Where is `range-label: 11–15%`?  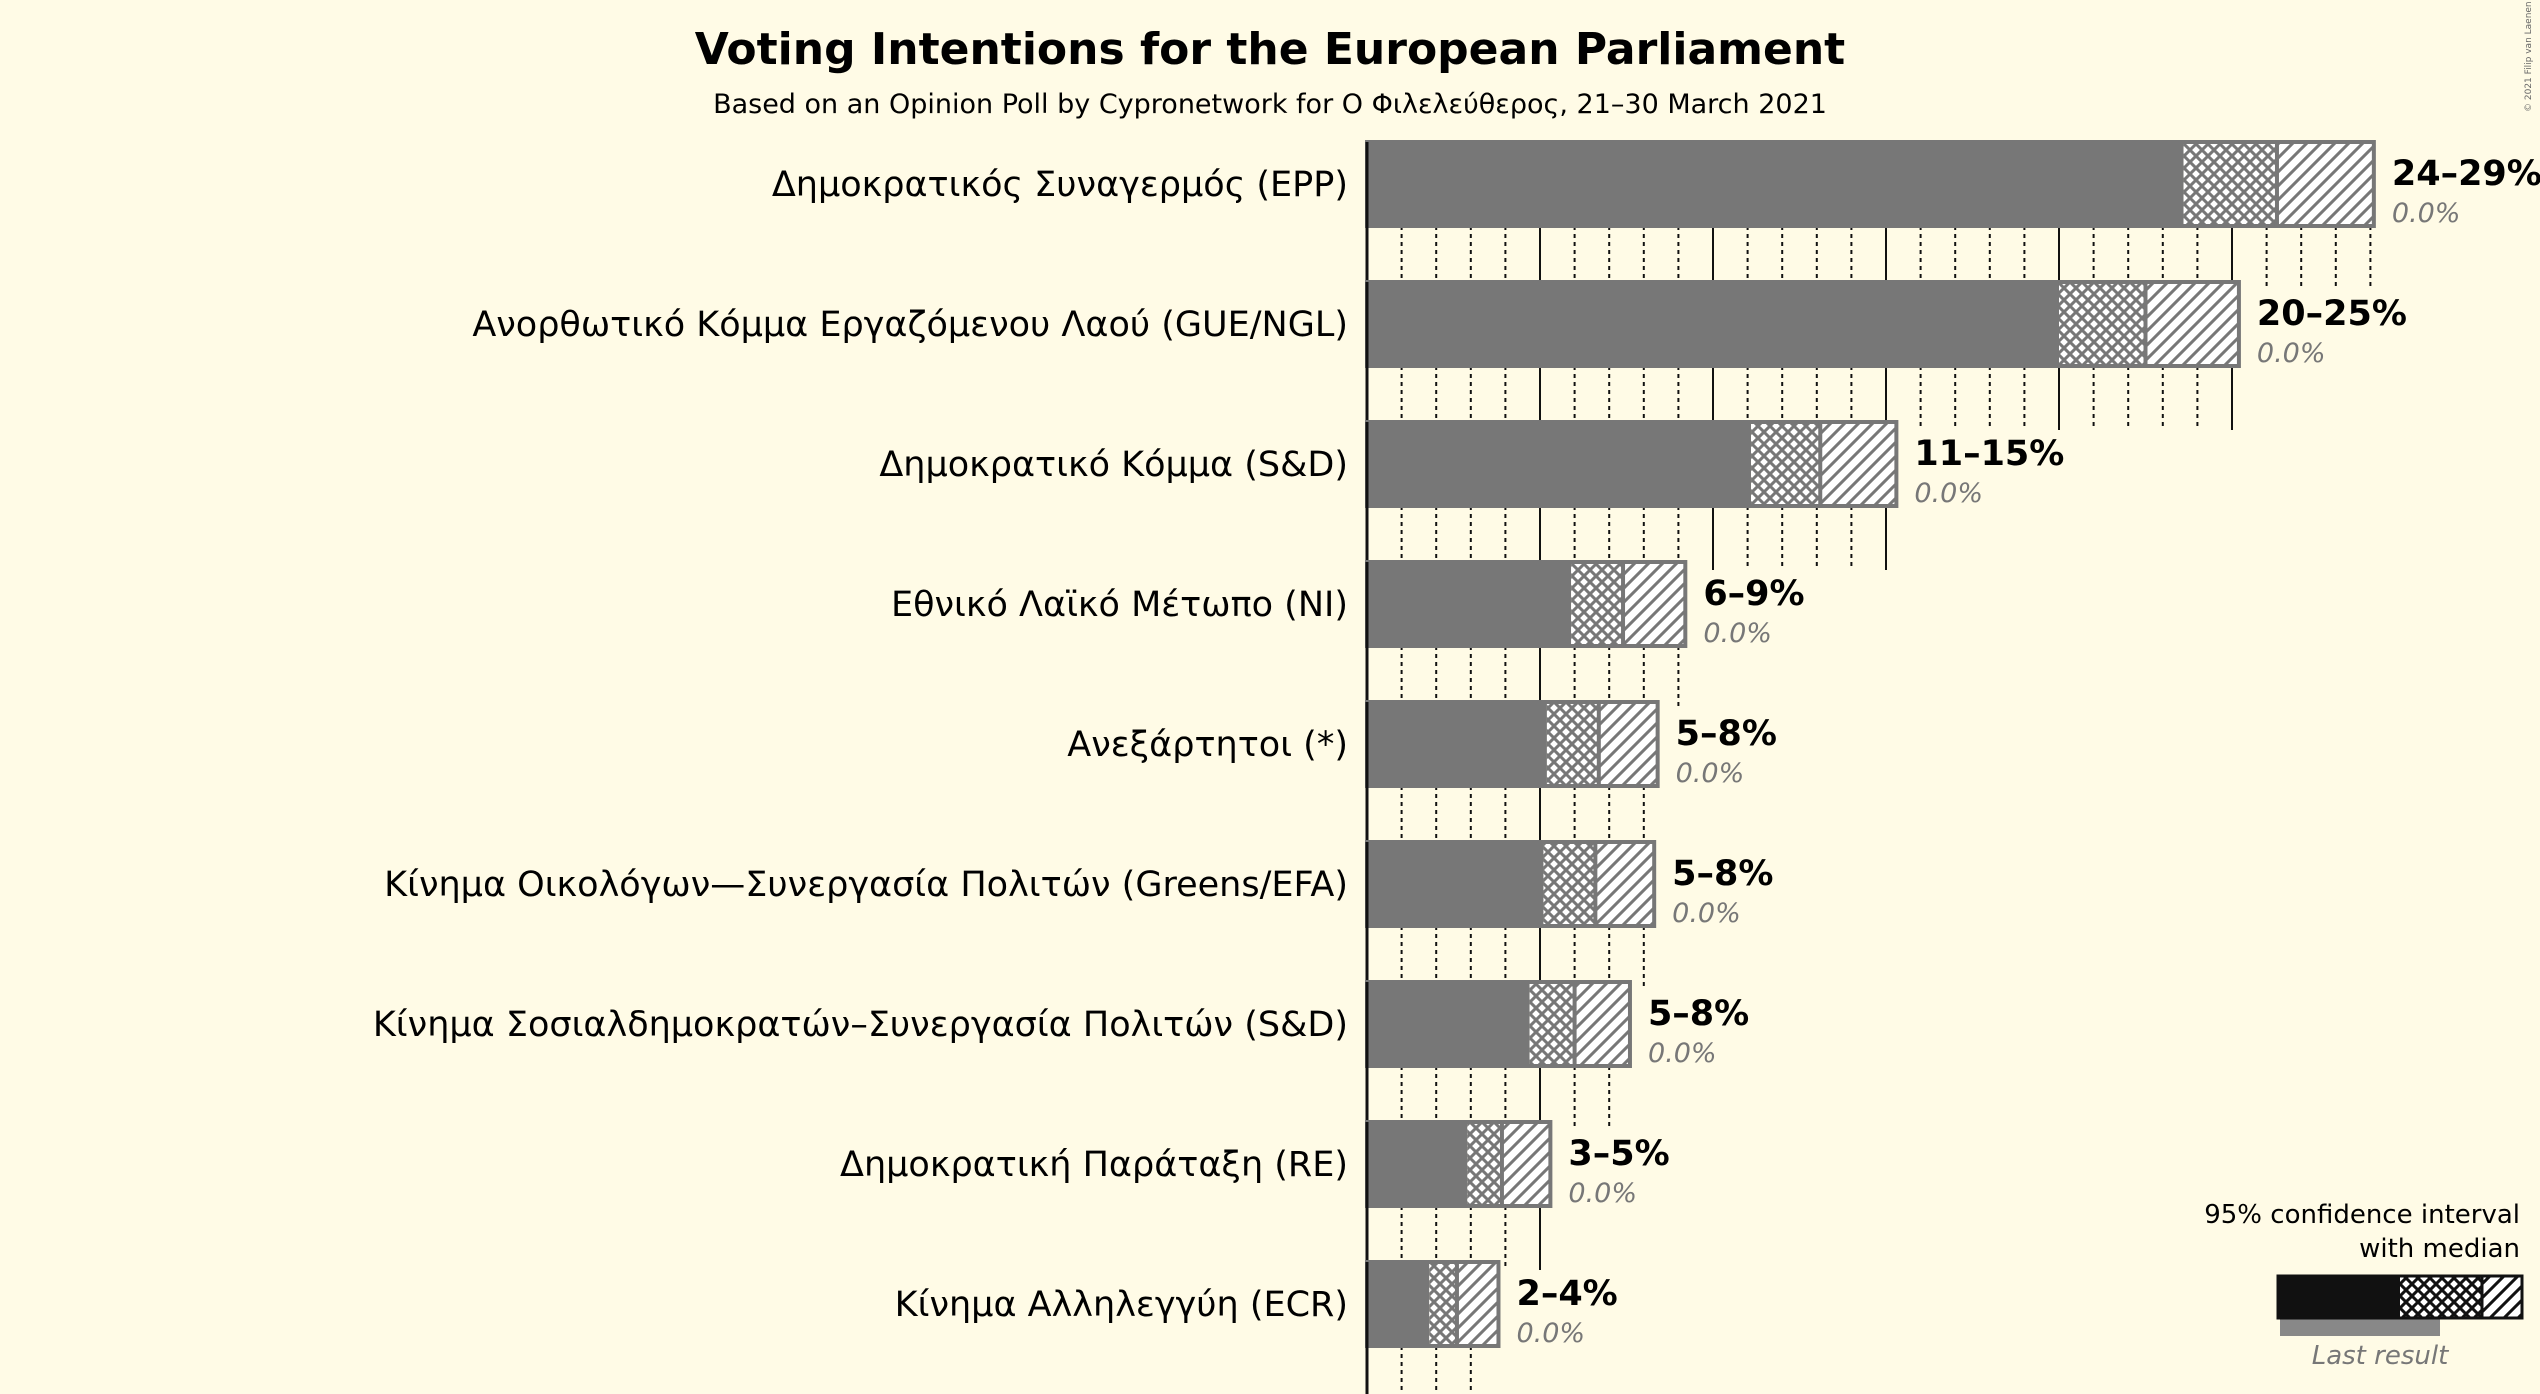 range-label: 11–15% is located at coordinates (1989, 454).